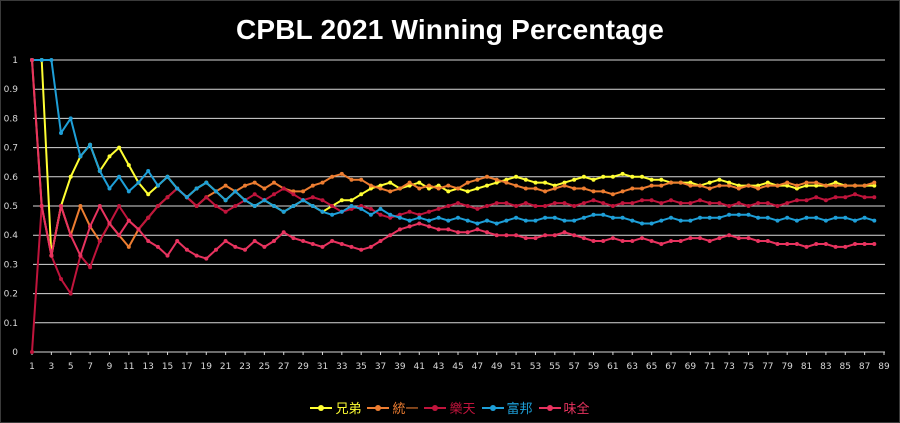  I want to click on y-tick-label: 0.3, so click(11, 265).